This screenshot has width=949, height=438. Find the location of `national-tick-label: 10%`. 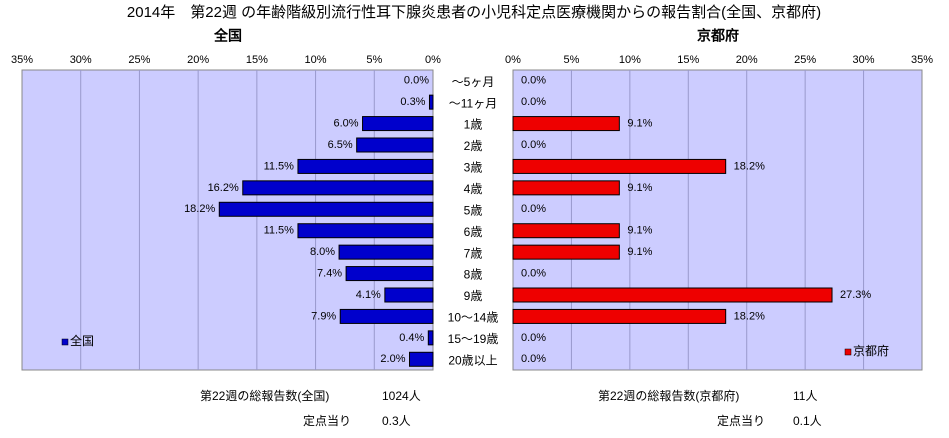

national-tick-label: 10% is located at coordinates (316, 60).